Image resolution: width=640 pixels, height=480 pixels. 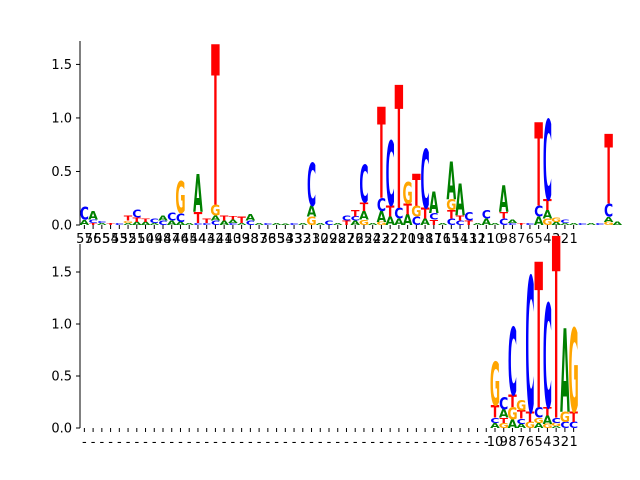 What do you see at coordinates (145, 239) in the screenshot?
I see `x-tick-label: 50` at bounding box center [145, 239].